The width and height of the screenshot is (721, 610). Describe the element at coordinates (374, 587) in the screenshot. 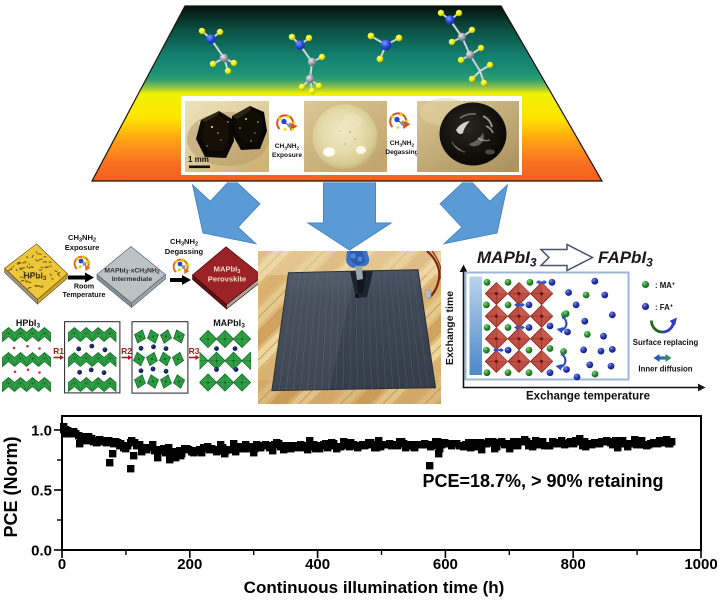

I see `svg-text:Continuous illumination time (: Continuous illumination time (h)` at that location.